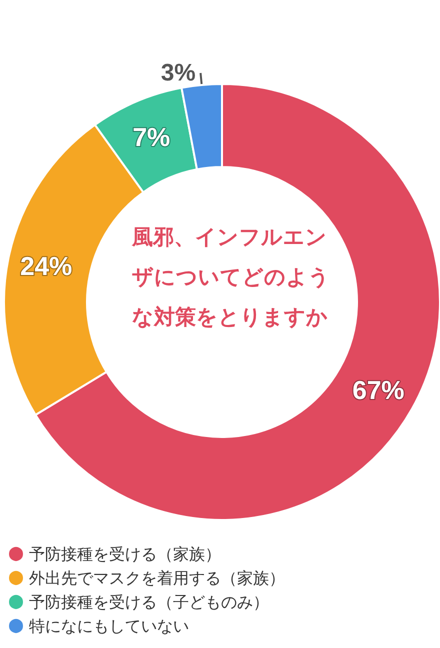 Image resolution: width=440 pixels, height=648 pixels. What do you see at coordinates (125, 554) in the screenshot?
I see `legend-label: 予防接種を受ける（家族）` at bounding box center [125, 554].